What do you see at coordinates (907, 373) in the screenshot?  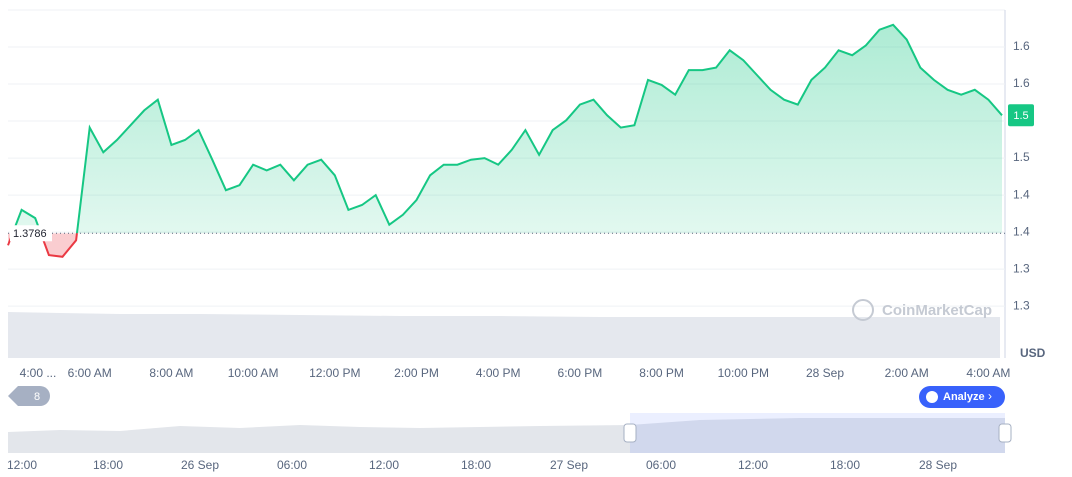 I see `x-tick-label: 2:00 AM` at bounding box center [907, 373].